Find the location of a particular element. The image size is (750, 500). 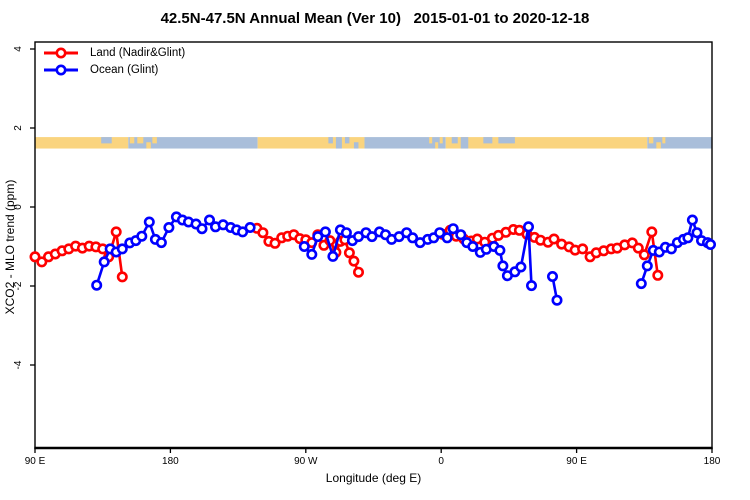

legend: Land (Nadir&Glint) Ocean (Glint) is located at coordinates (113, 61).